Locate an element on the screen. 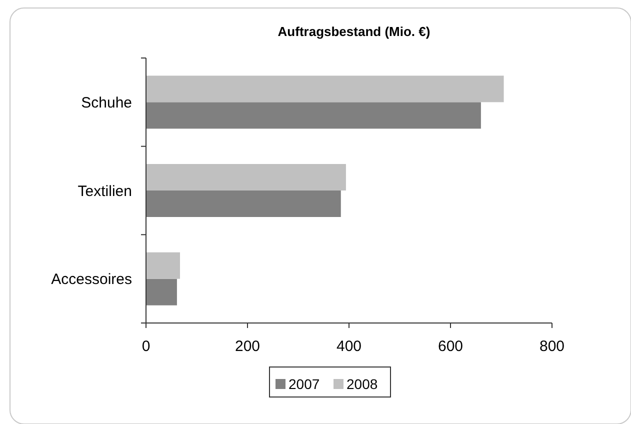 The image size is (631, 424). x-tick-label: 200 is located at coordinates (247, 346).